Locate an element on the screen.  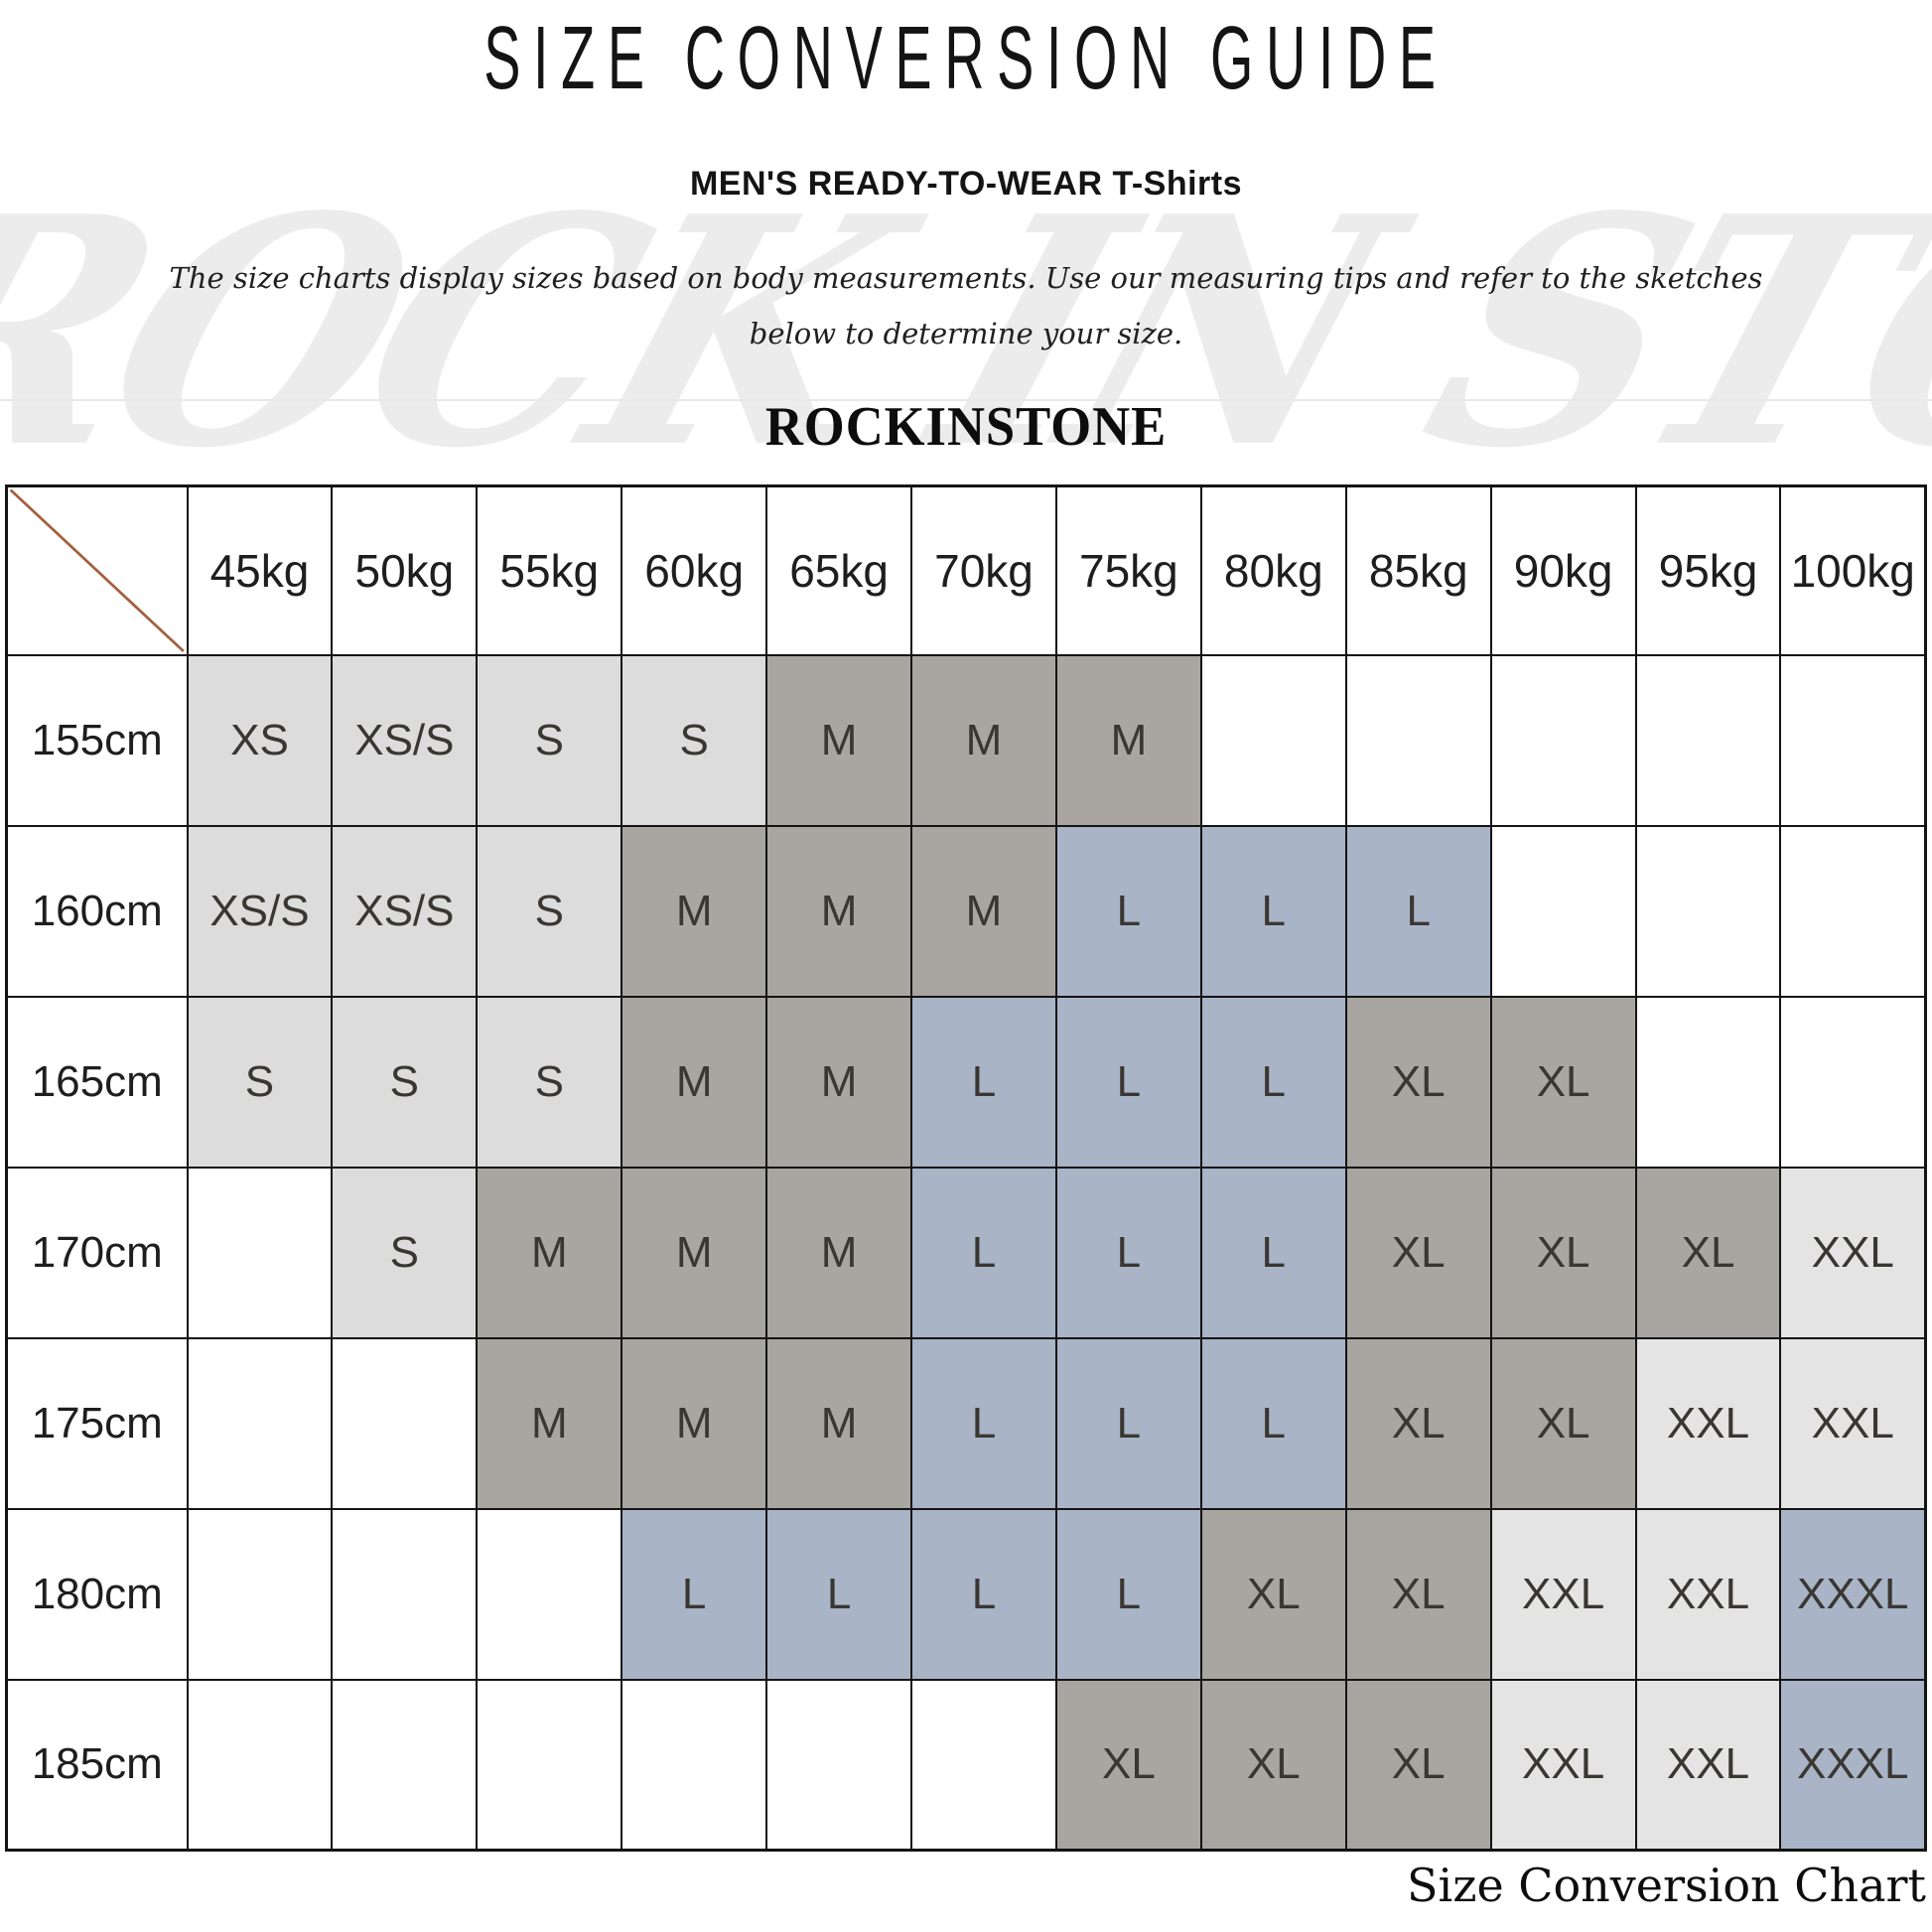
height-header-cell: 185cm is located at coordinates (97, 1765).